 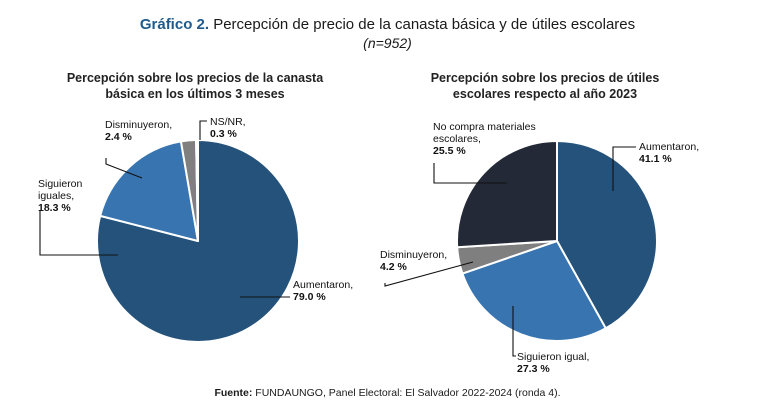 What do you see at coordinates (514, 331) in the screenshot?
I see `chart-2-leader-siguieron-igual` at bounding box center [514, 331].